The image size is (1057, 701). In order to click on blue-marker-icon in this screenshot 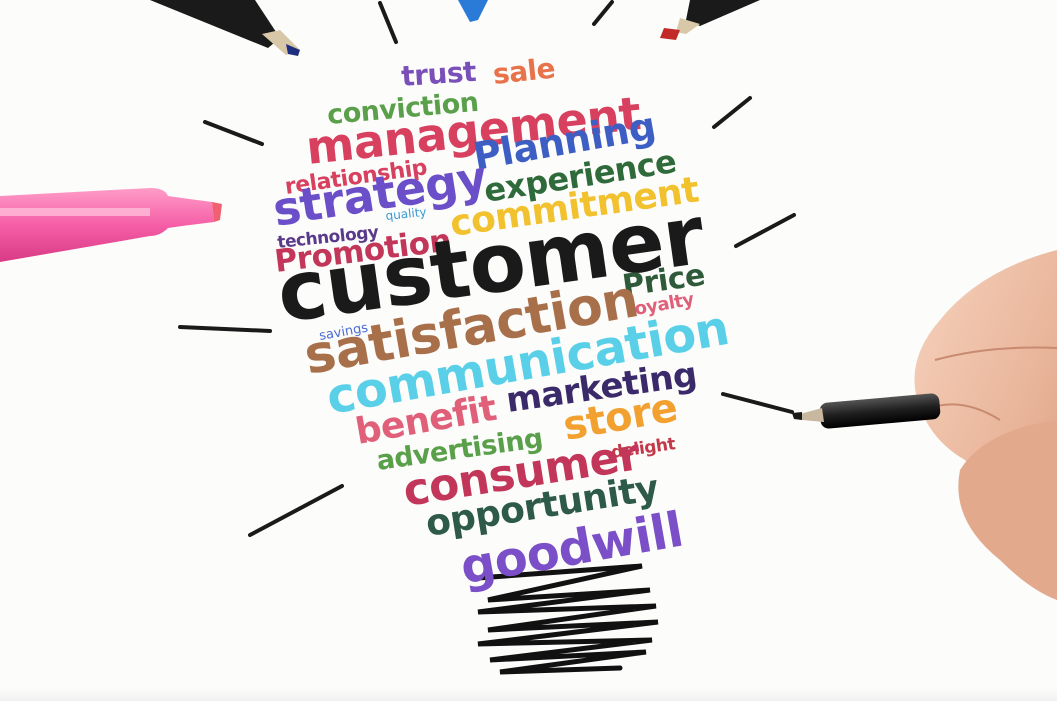, I will do `click(473, 11)`.